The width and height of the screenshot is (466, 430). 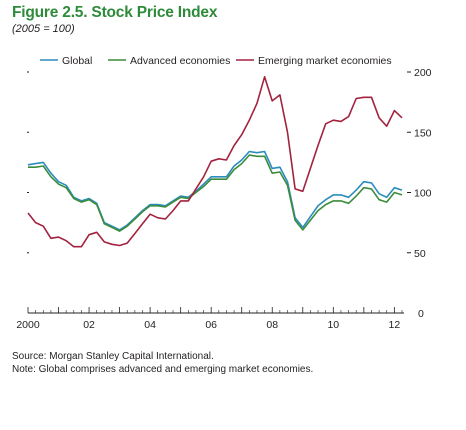 What do you see at coordinates (77, 61) in the screenshot?
I see `legend-label: Global` at bounding box center [77, 61].